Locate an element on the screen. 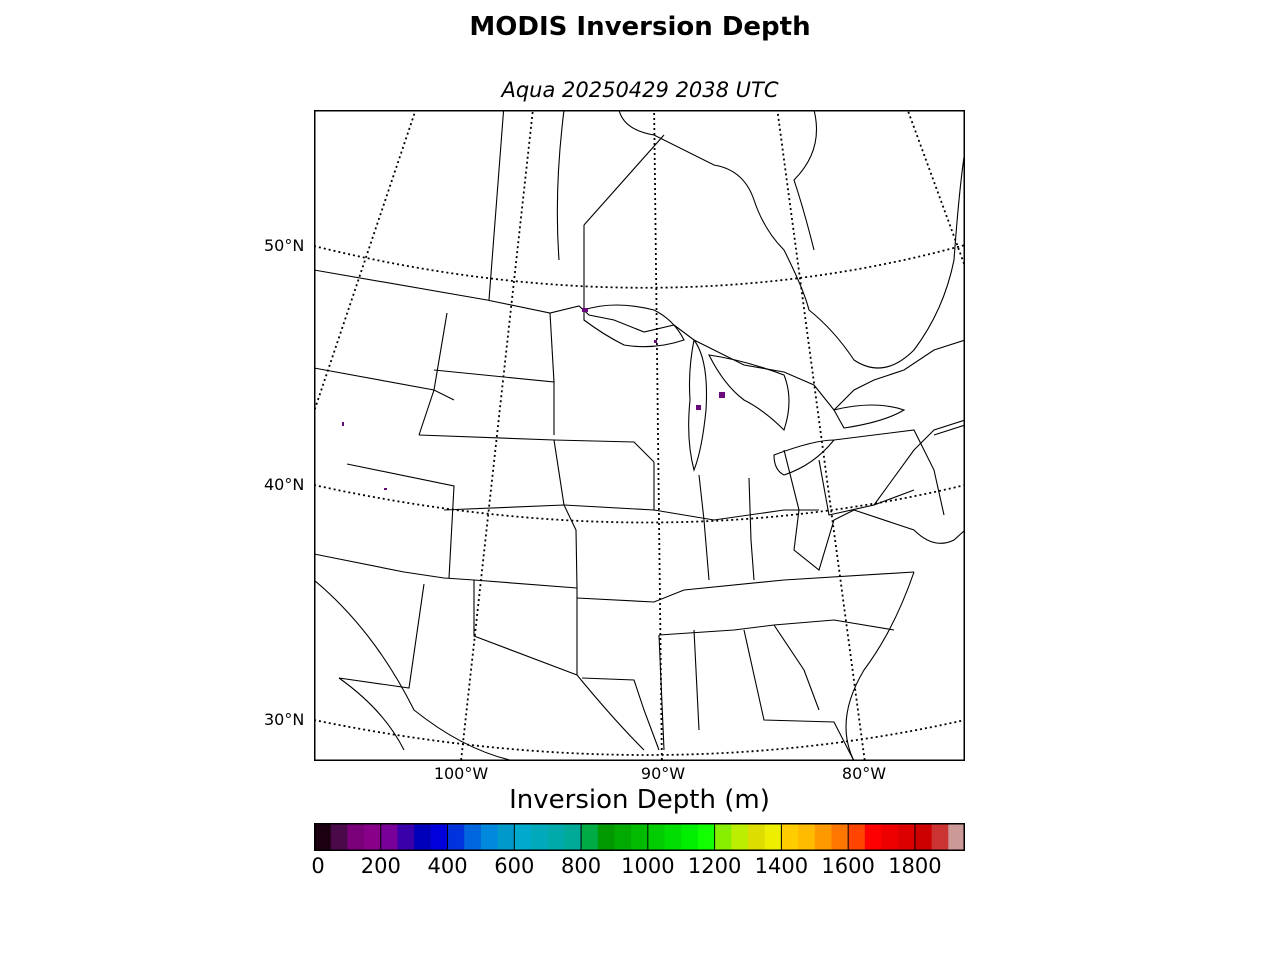 Image resolution: width=1280 pixels, height=960 pixels. lon-label-80w: 80°W is located at coordinates (864, 773).